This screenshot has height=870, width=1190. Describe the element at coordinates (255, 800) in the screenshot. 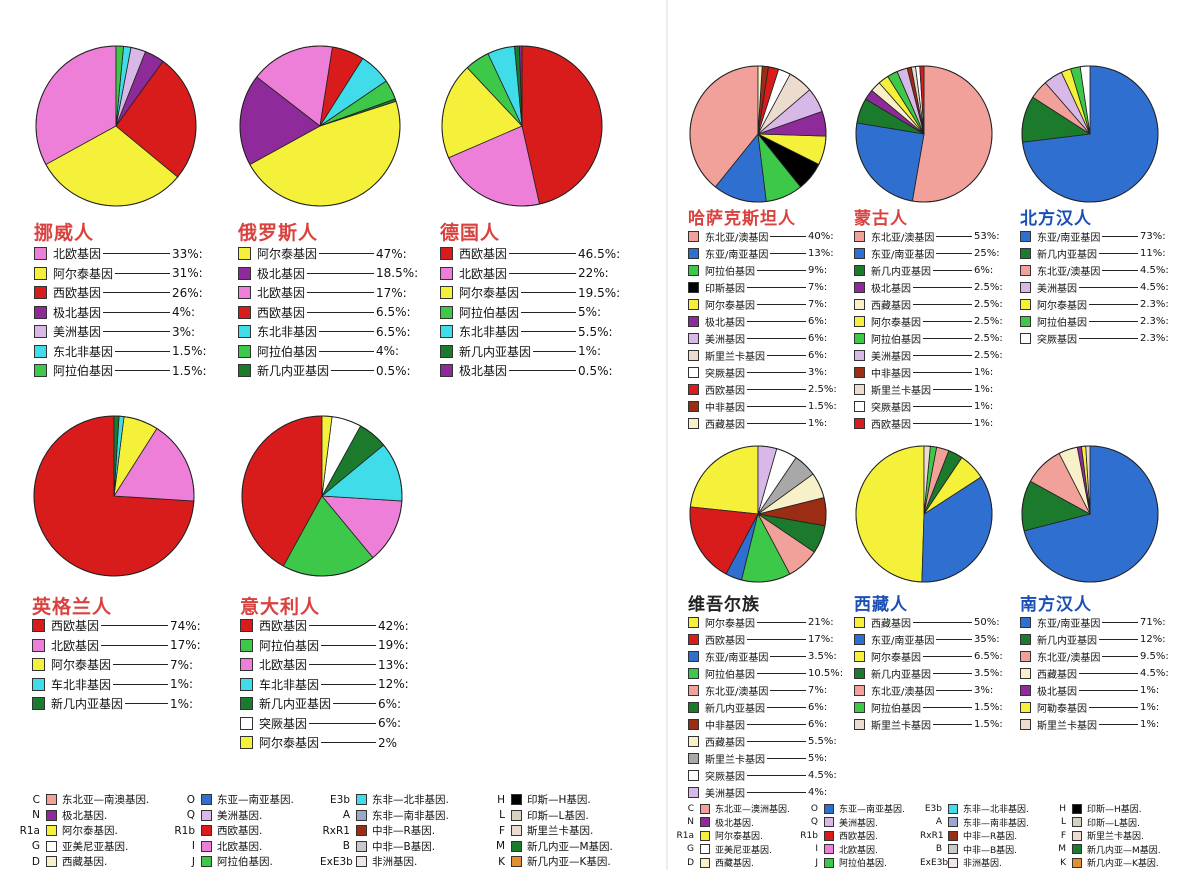

I see `gene-label: 东亚—南亚基因.` at that location.